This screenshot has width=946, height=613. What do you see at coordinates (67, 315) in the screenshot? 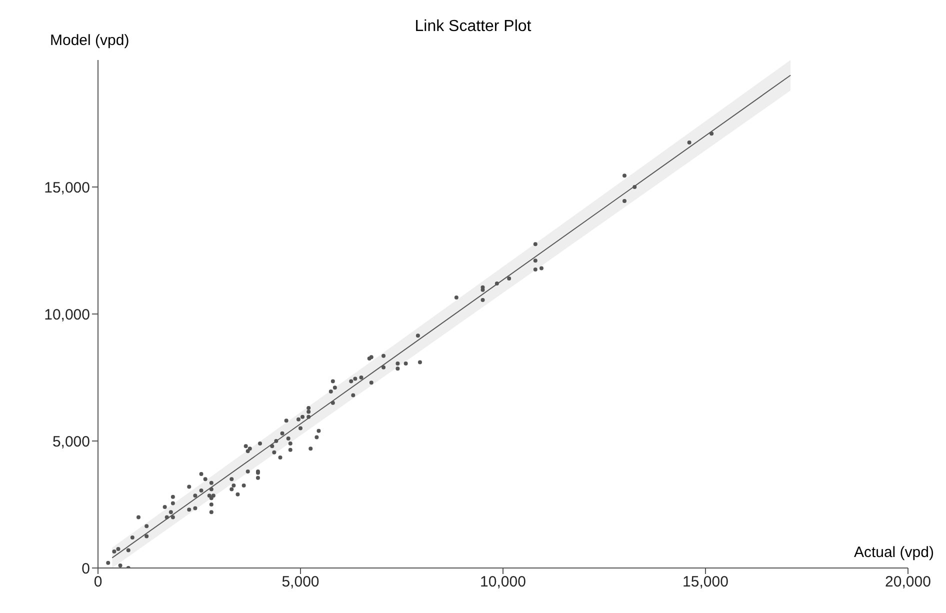
I see `y-tick-label: 10,000` at bounding box center [67, 315].